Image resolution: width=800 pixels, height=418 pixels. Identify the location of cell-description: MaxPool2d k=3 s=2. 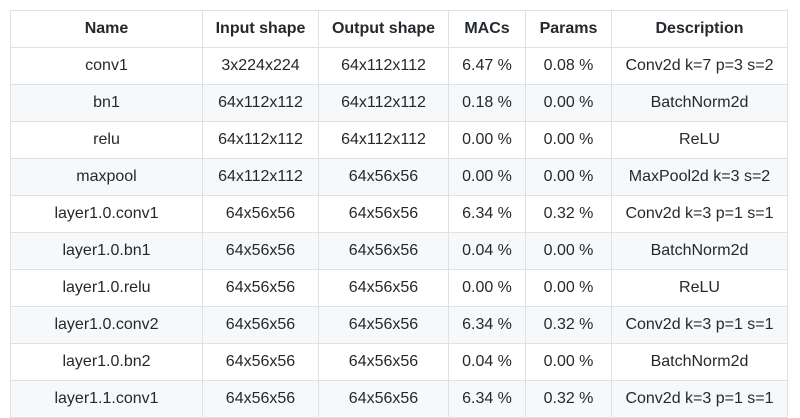
(699, 177).